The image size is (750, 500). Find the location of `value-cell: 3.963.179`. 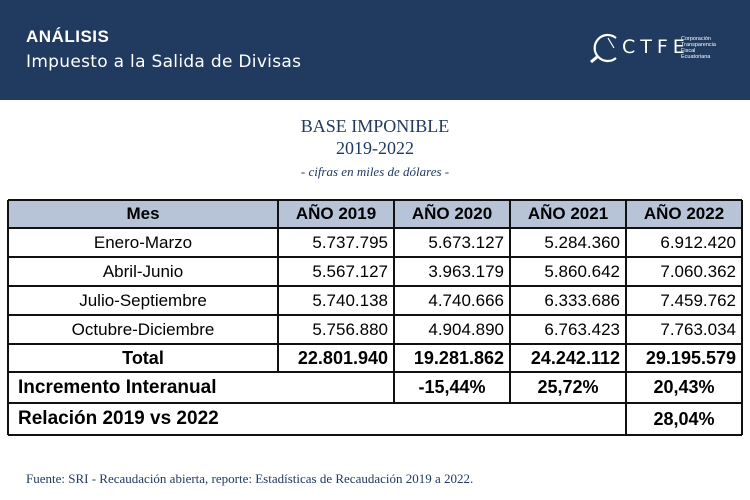

value-cell: 3.963.179 is located at coordinates (466, 271).